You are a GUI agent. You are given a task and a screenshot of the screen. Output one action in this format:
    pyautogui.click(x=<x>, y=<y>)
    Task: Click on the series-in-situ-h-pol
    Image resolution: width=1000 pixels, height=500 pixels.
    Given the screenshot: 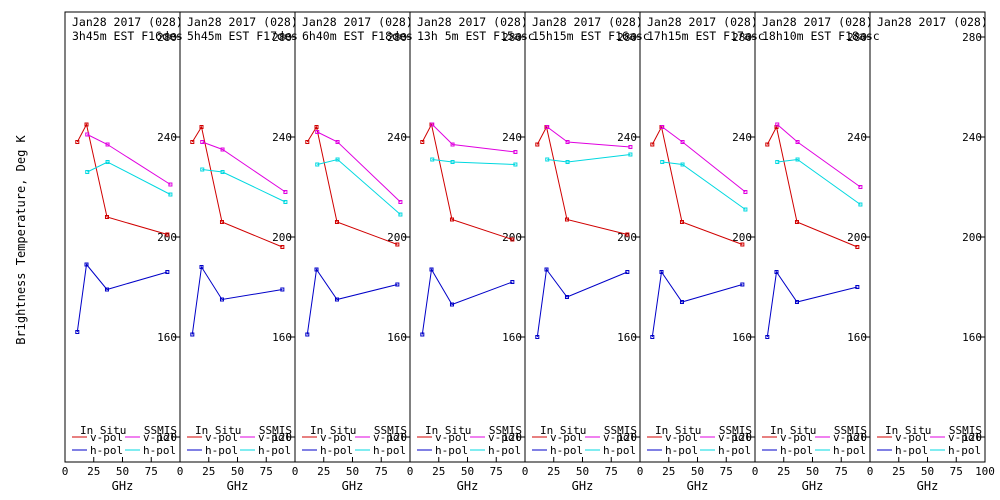 What is the action you would take?
    pyautogui.click(x=697, y=304)
    